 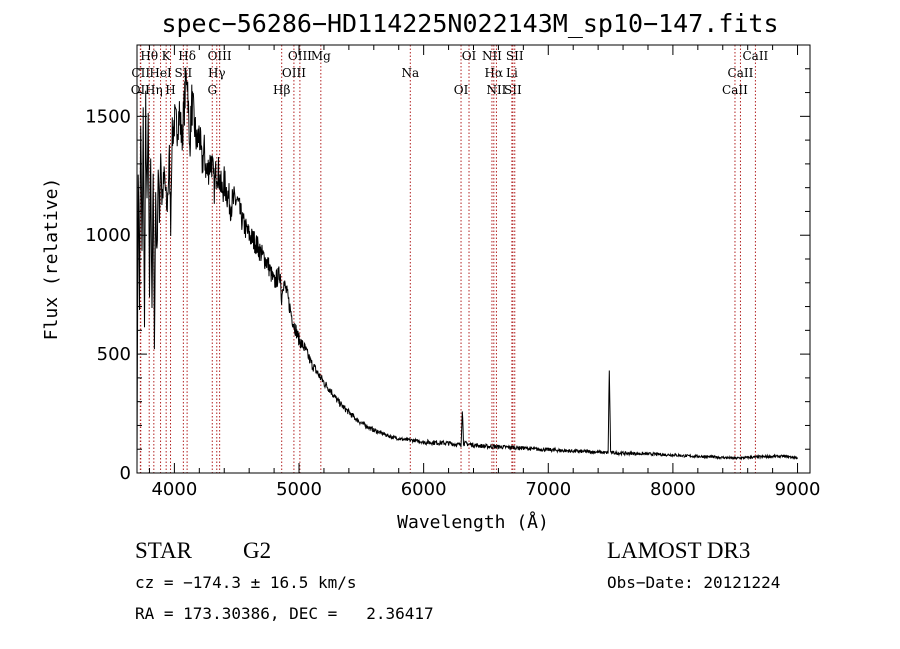 I want to click on y-tick-label: 500, so click(x=114, y=354).